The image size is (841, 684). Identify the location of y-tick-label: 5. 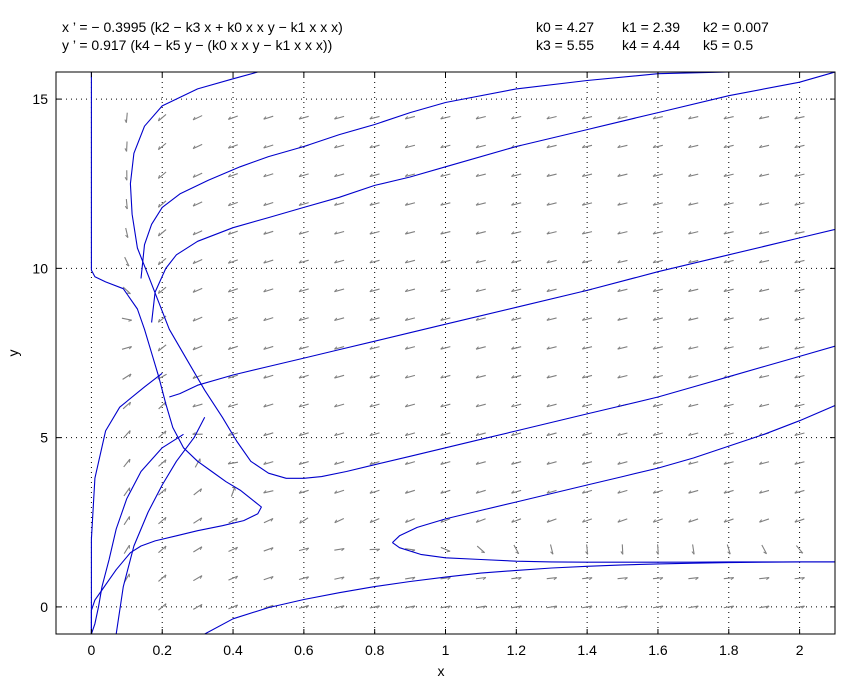
(44, 438).